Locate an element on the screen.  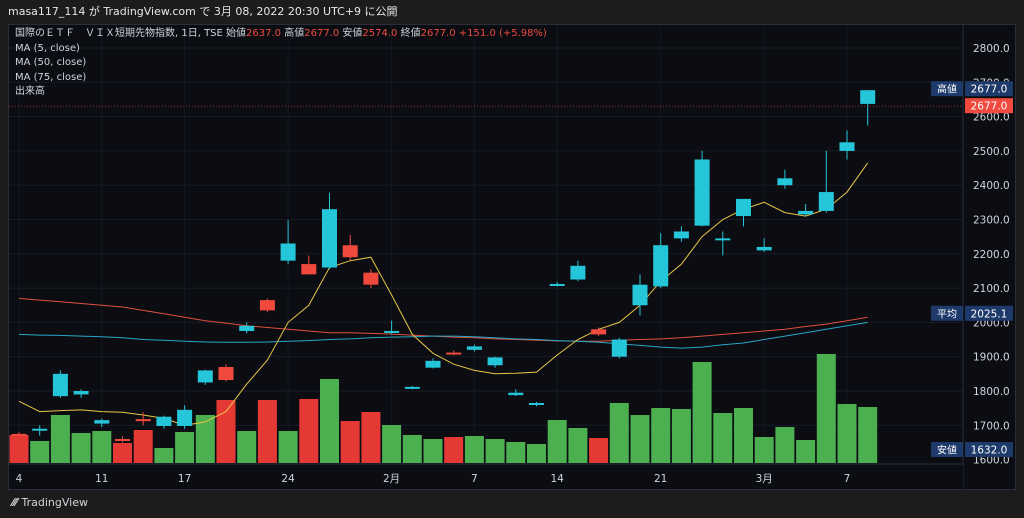
last-tag-value: 2677.0 is located at coordinates (989, 107).